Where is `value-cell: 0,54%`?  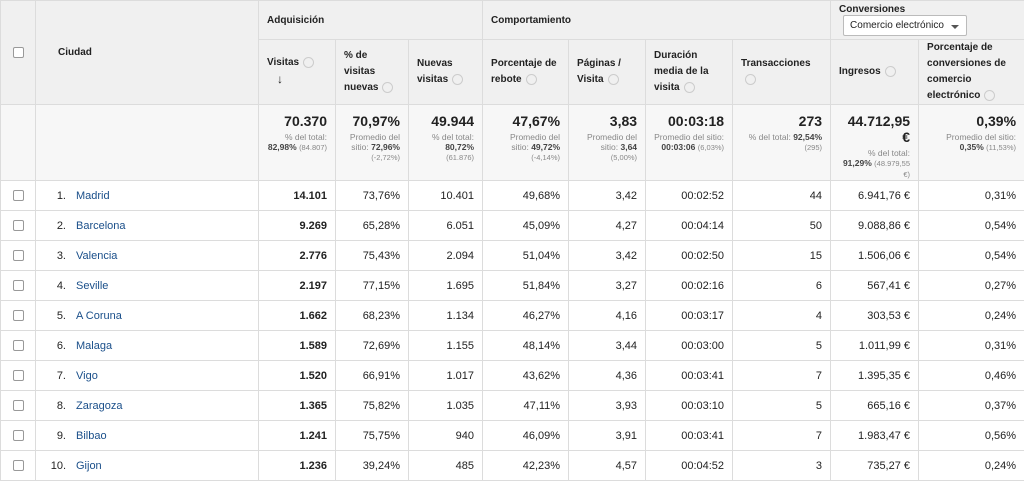
value-cell: 0,54% is located at coordinates (971, 256).